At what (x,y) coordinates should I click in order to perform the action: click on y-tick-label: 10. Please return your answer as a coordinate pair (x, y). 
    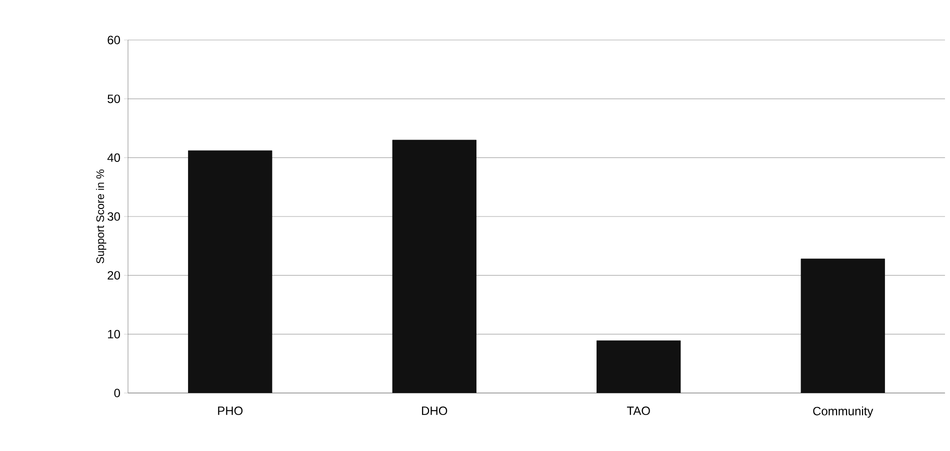
    Looking at the image, I should click on (114, 334).